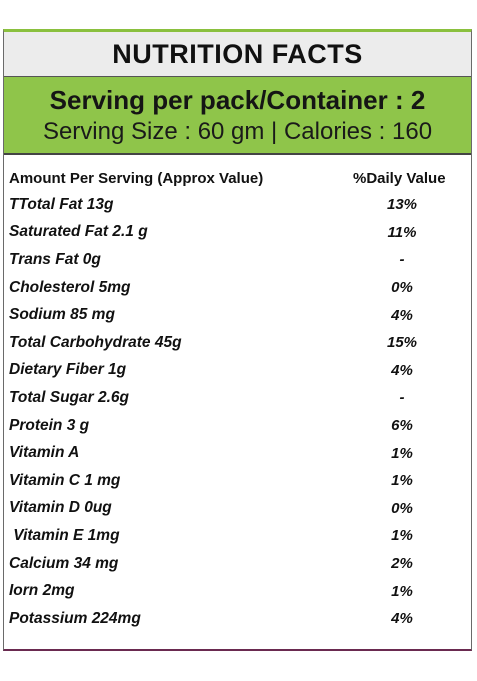 The height and width of the screenshot is (681, 477). What do you see at coordinates (402, 343) in the screenshot?
I see `daily-value: 15%` at bounding box center [402, 343].